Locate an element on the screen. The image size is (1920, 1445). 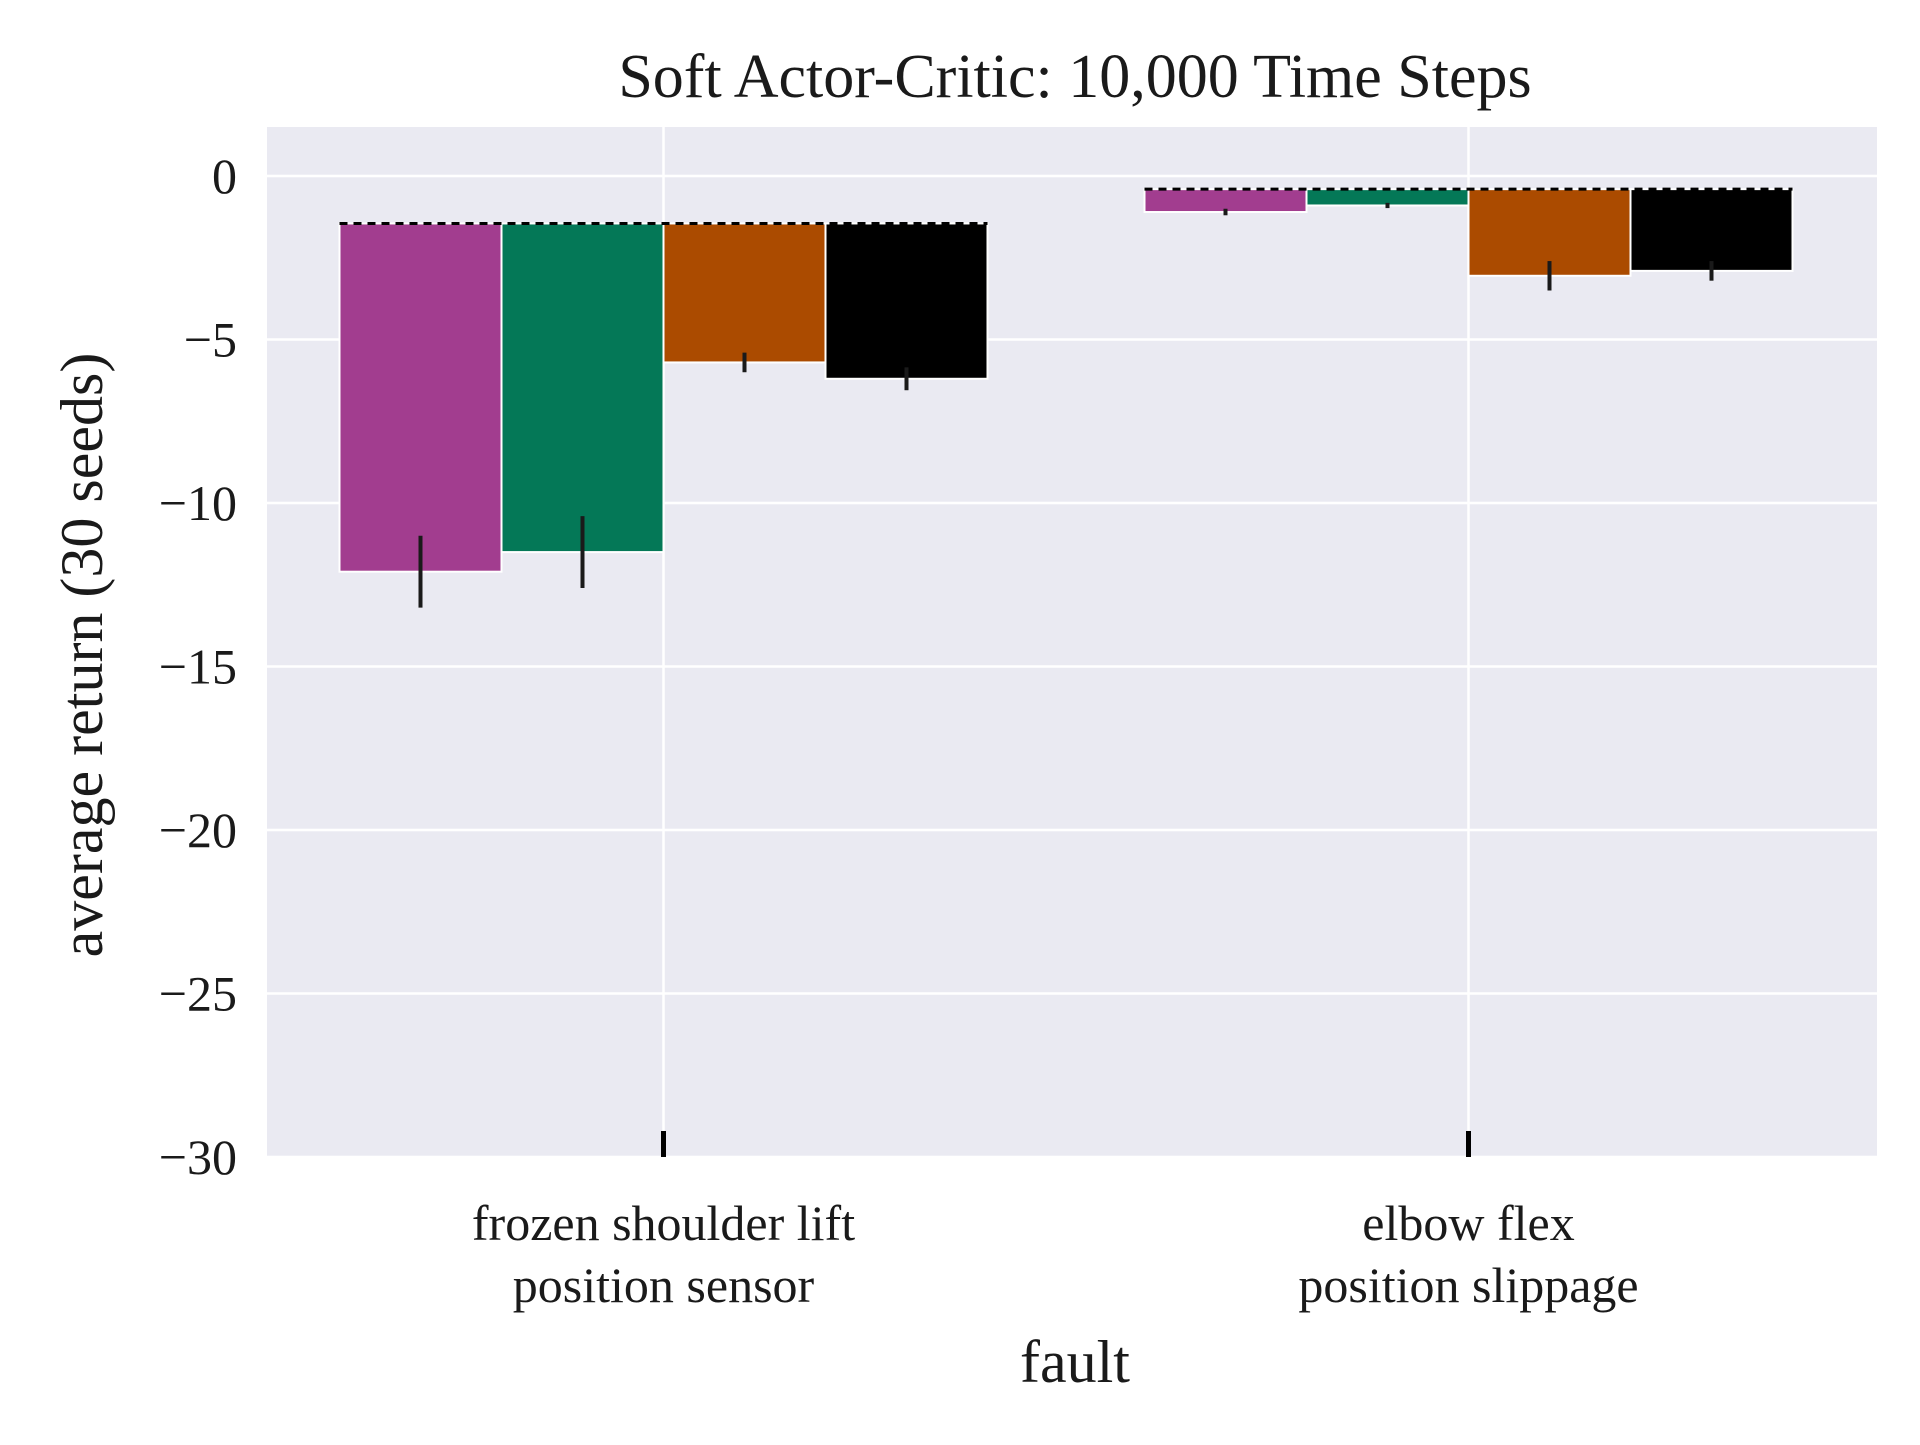
y-tick-label: −25 is located at coordinates (198, 994).